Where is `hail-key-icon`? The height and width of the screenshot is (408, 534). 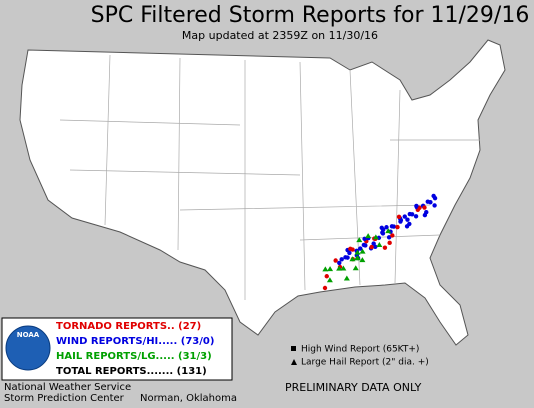 hail-key-icon is located at coordinates (294, 362).